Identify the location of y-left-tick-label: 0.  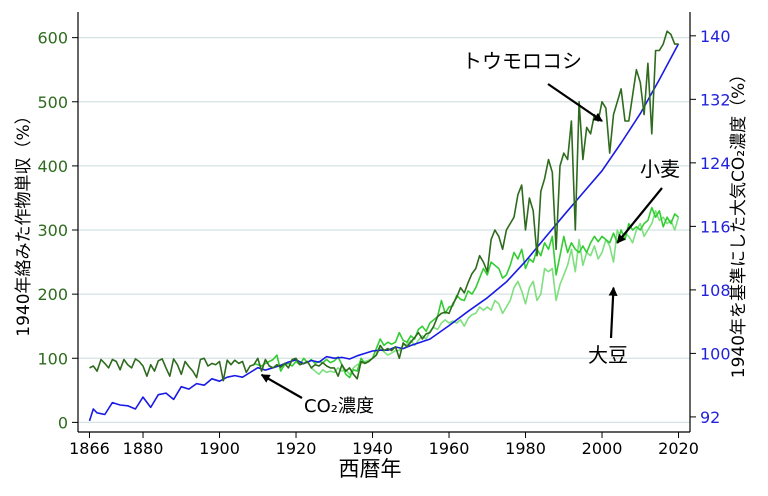
(63, 422).